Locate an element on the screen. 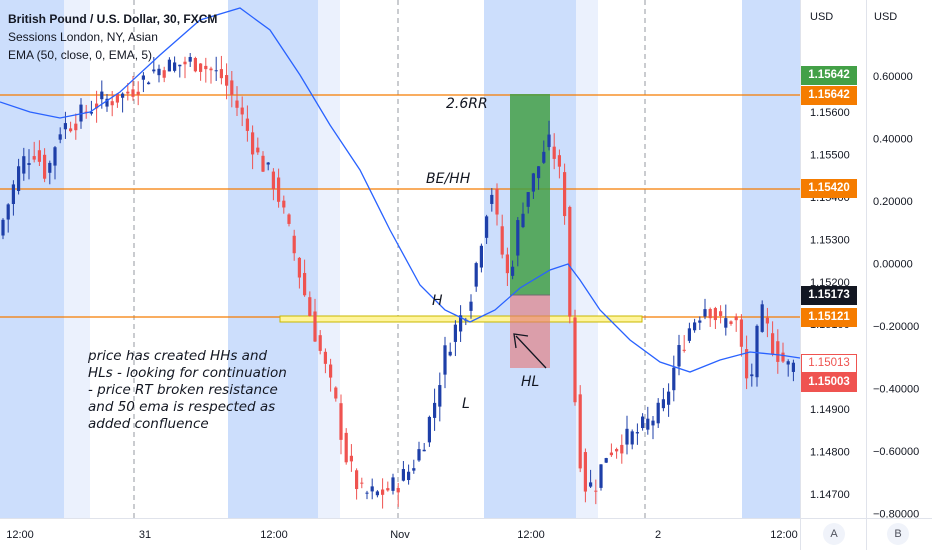 Image resolution: width=932 pixels, height=550 pixels. higher-high-label: H is located at coordinates (437, 301).